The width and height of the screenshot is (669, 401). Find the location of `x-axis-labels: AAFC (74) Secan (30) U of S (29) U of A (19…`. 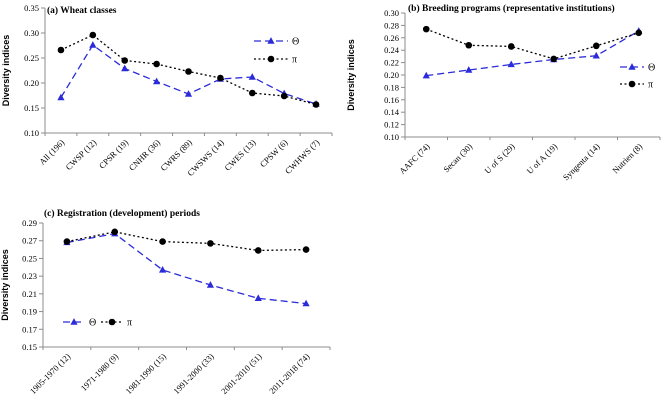

x-axis-labels: AAFC (74) Secan (30) U of S (29) U of A (19… is located at coordinates (520, 161).